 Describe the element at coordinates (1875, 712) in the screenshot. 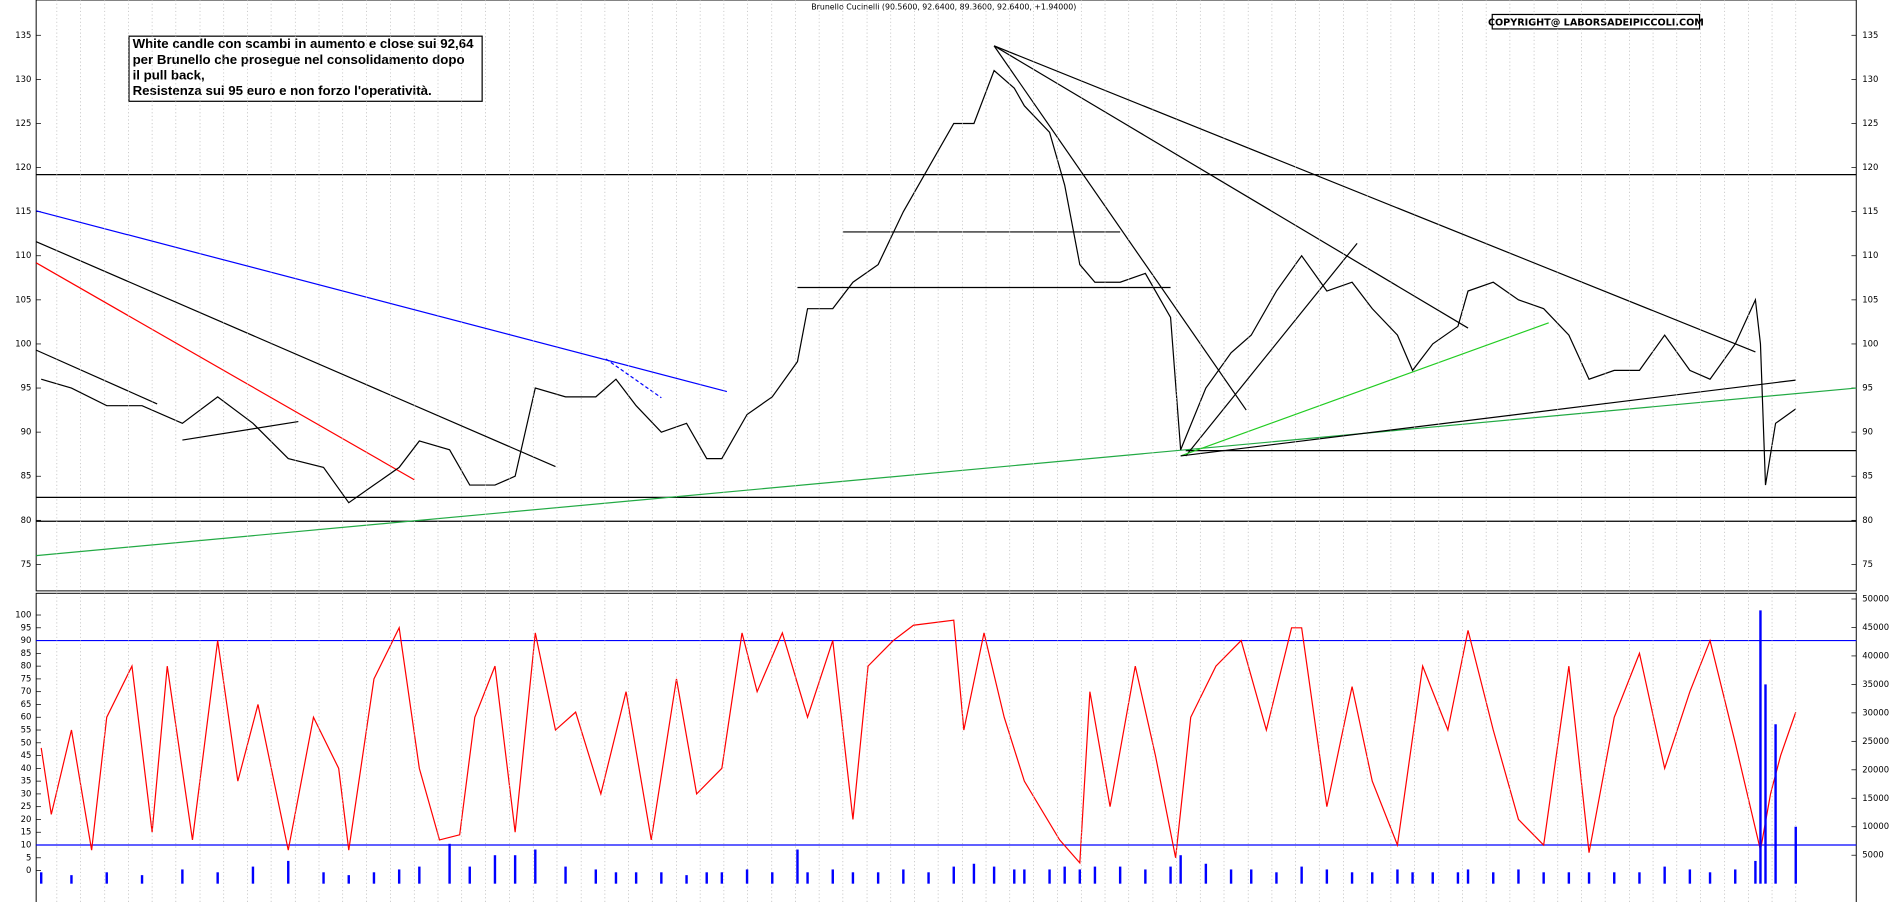

I see `y-tick-label: 30000` at that location.